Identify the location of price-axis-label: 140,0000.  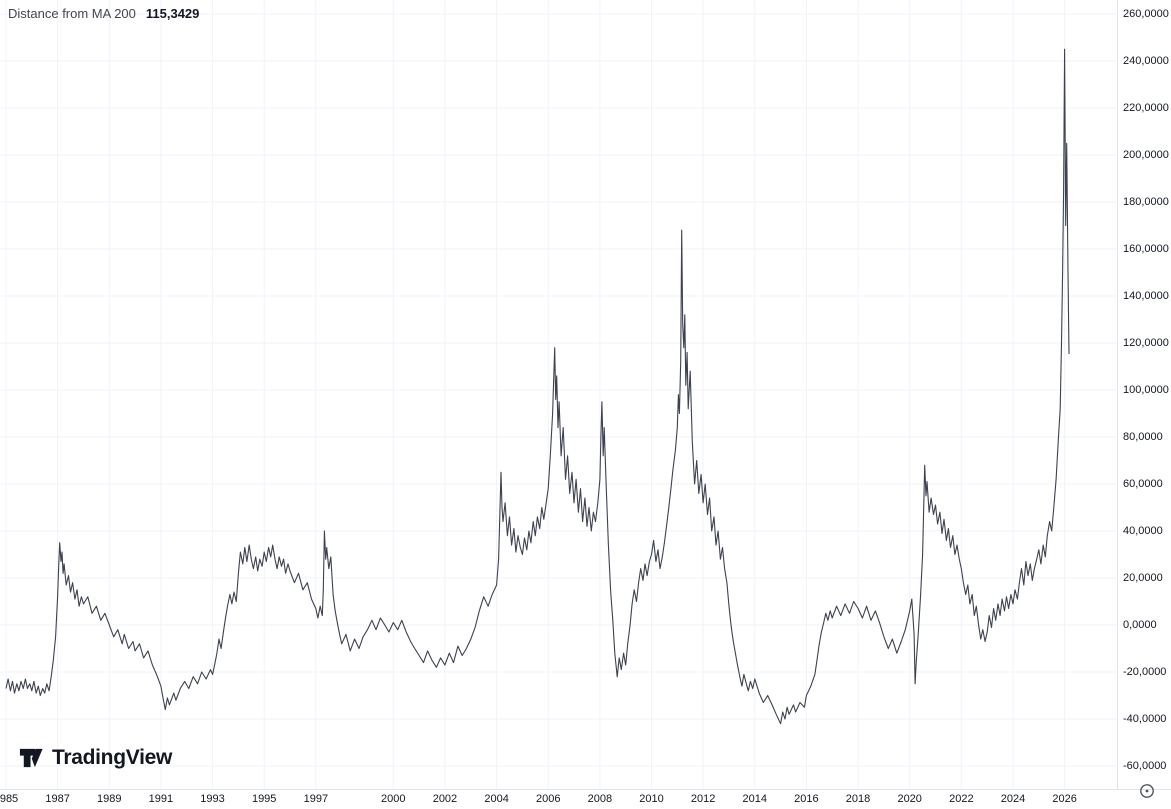
(1146, 296).